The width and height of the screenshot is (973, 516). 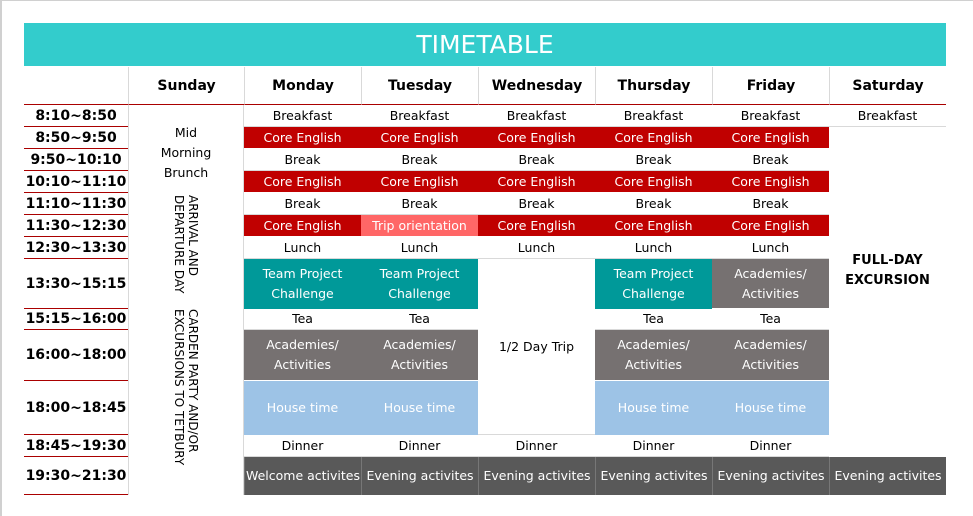 I want to click on brunch-line: Morning, so click(x=186, y=152).